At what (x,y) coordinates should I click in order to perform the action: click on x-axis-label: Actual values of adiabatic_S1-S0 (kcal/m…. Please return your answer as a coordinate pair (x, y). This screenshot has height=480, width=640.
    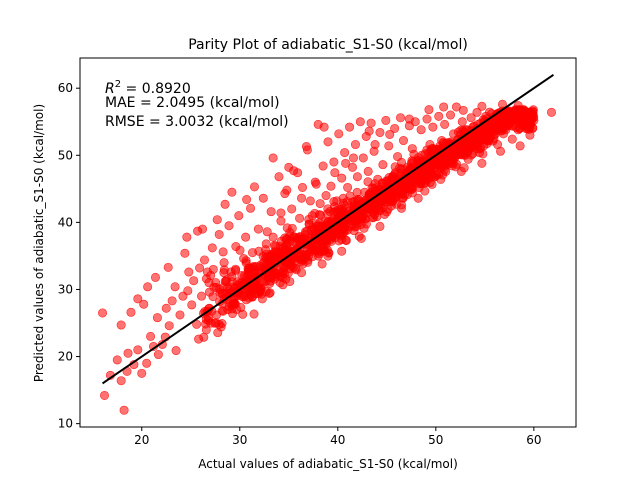
    Looking at the image, I should click on (328, 464).